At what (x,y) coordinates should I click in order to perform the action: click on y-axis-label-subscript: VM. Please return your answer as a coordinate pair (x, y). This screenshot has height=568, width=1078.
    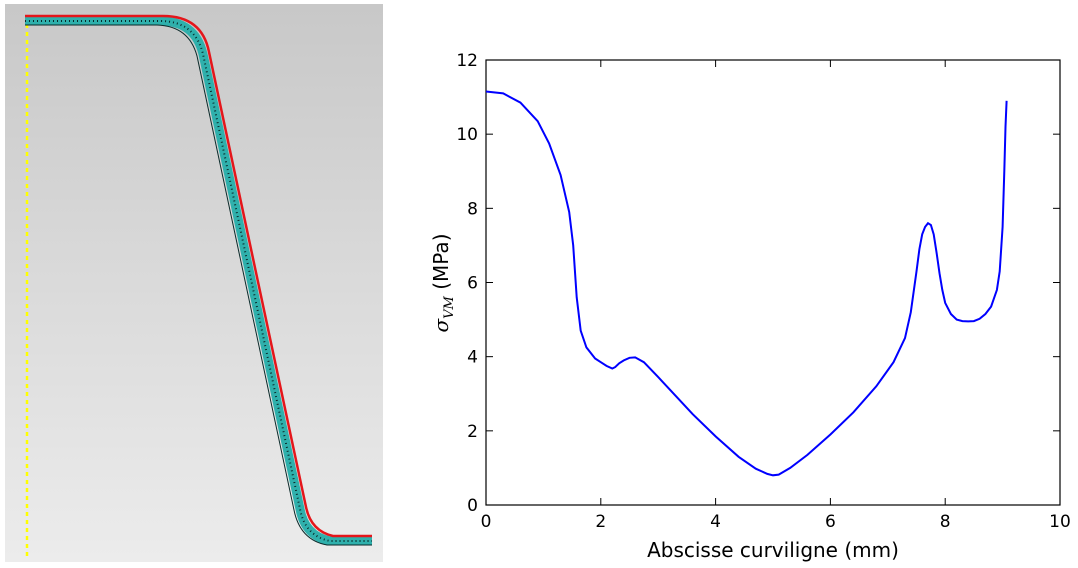
    Looking at the image, I should click on (449, 306).